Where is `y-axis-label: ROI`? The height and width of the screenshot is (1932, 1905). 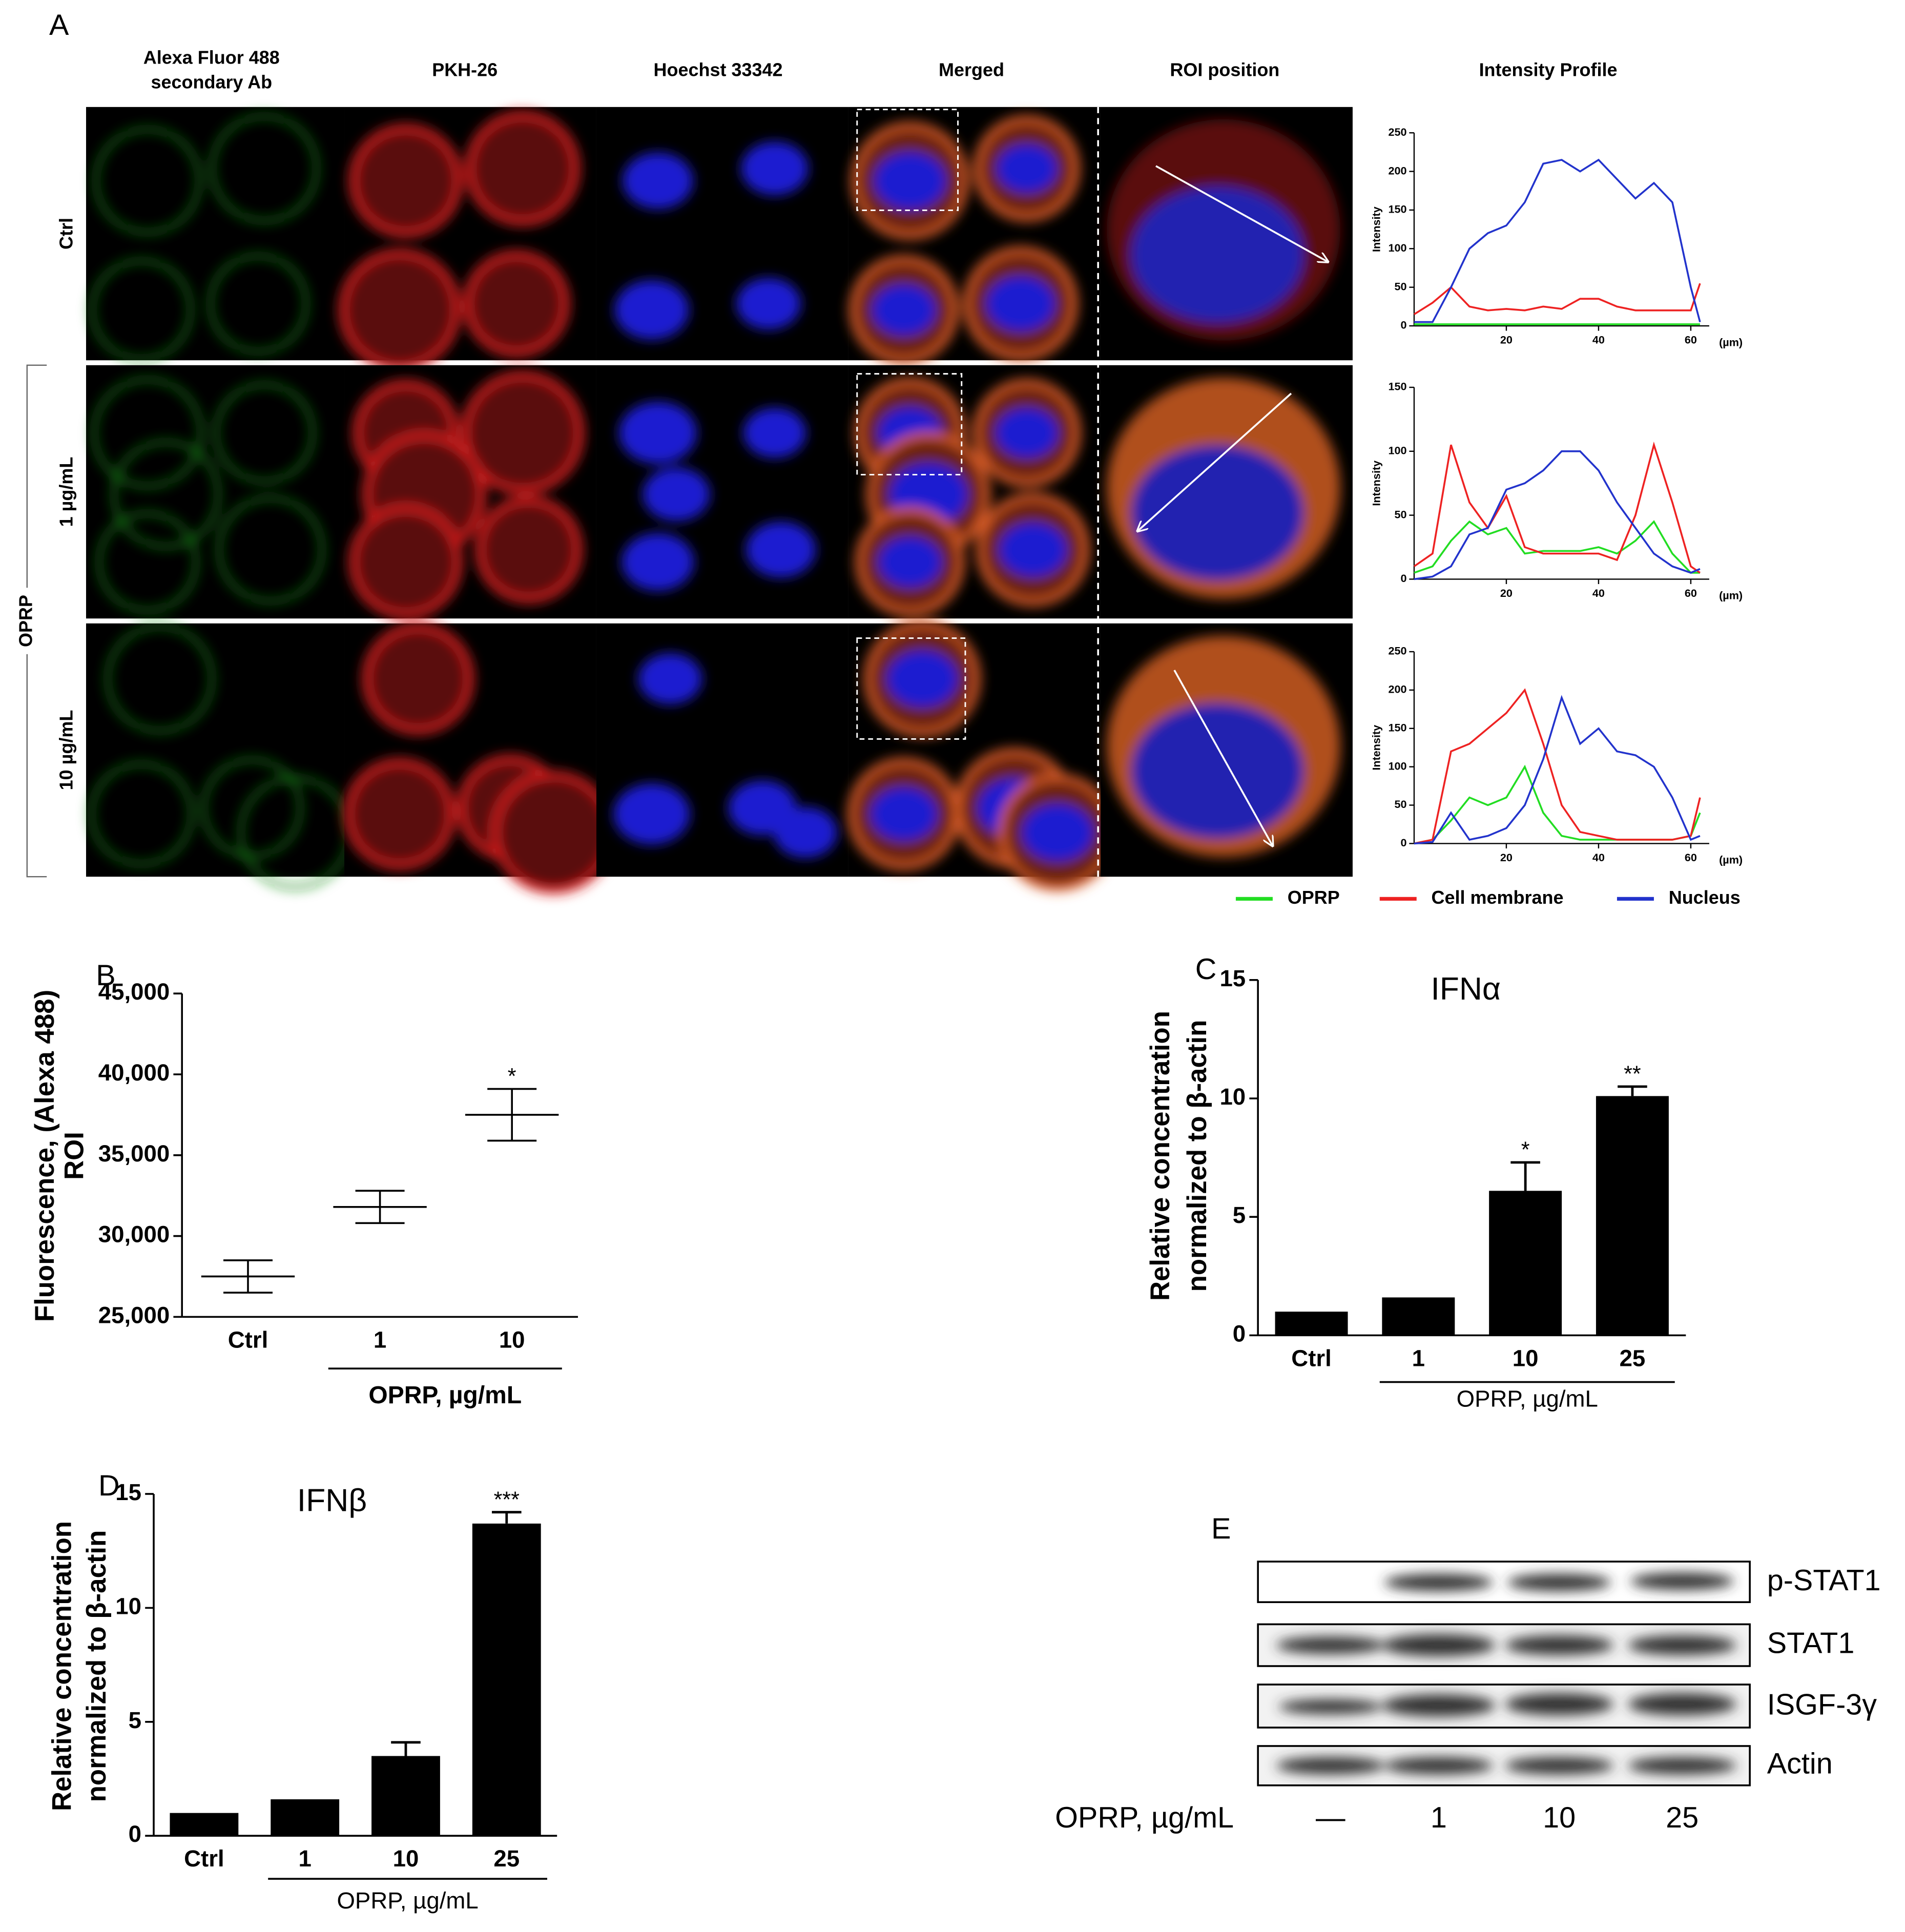
y-axis-label: ROI is located at coordinates (74, 1156).